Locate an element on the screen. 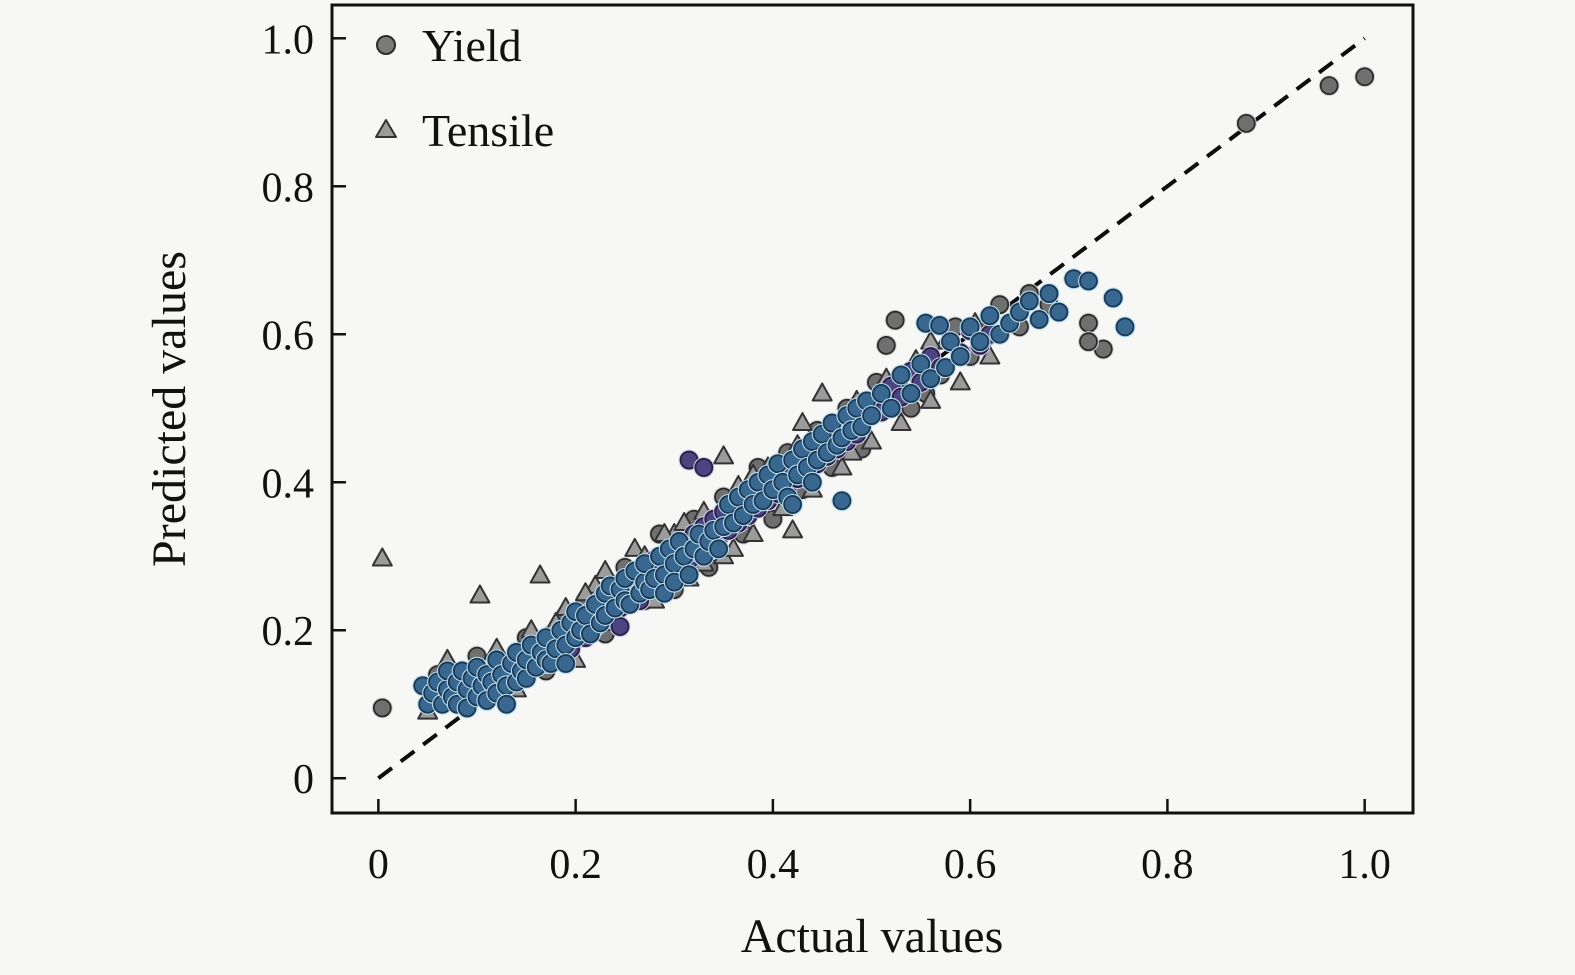 The image size is (1575, 975). x-axis-title: Actual values is located at coordinates (872, 936).